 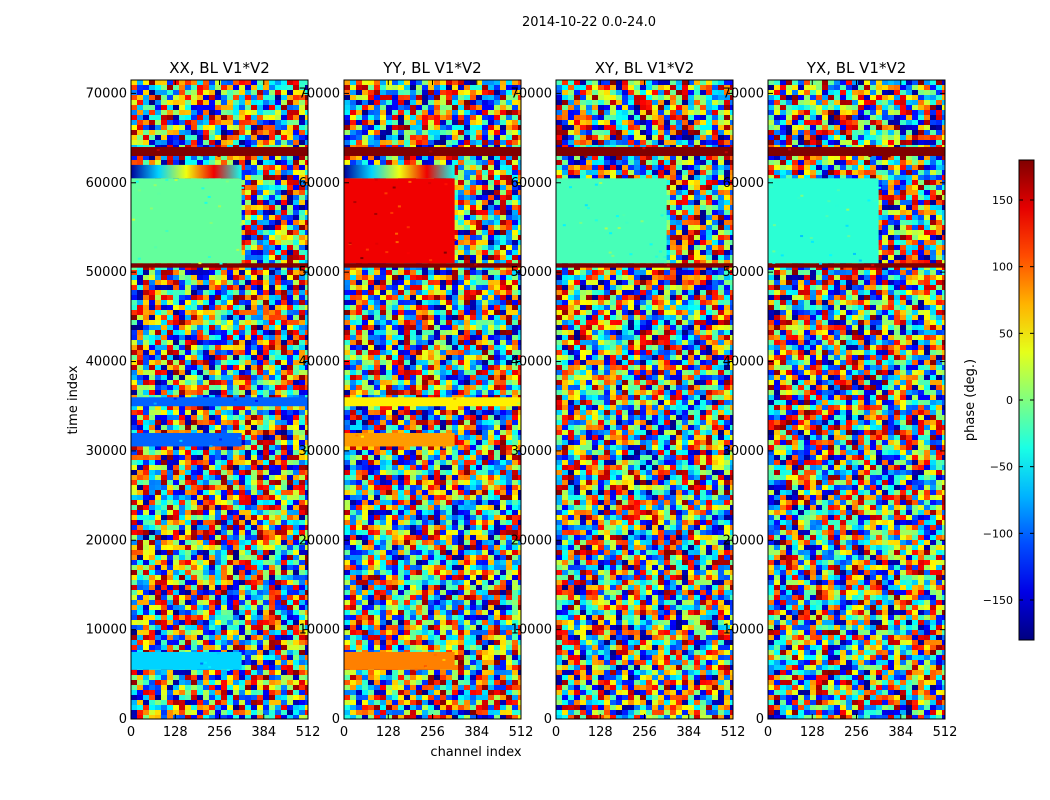 I want to click on colorbar-tick-label: 50, so click(x=1006, y=333).